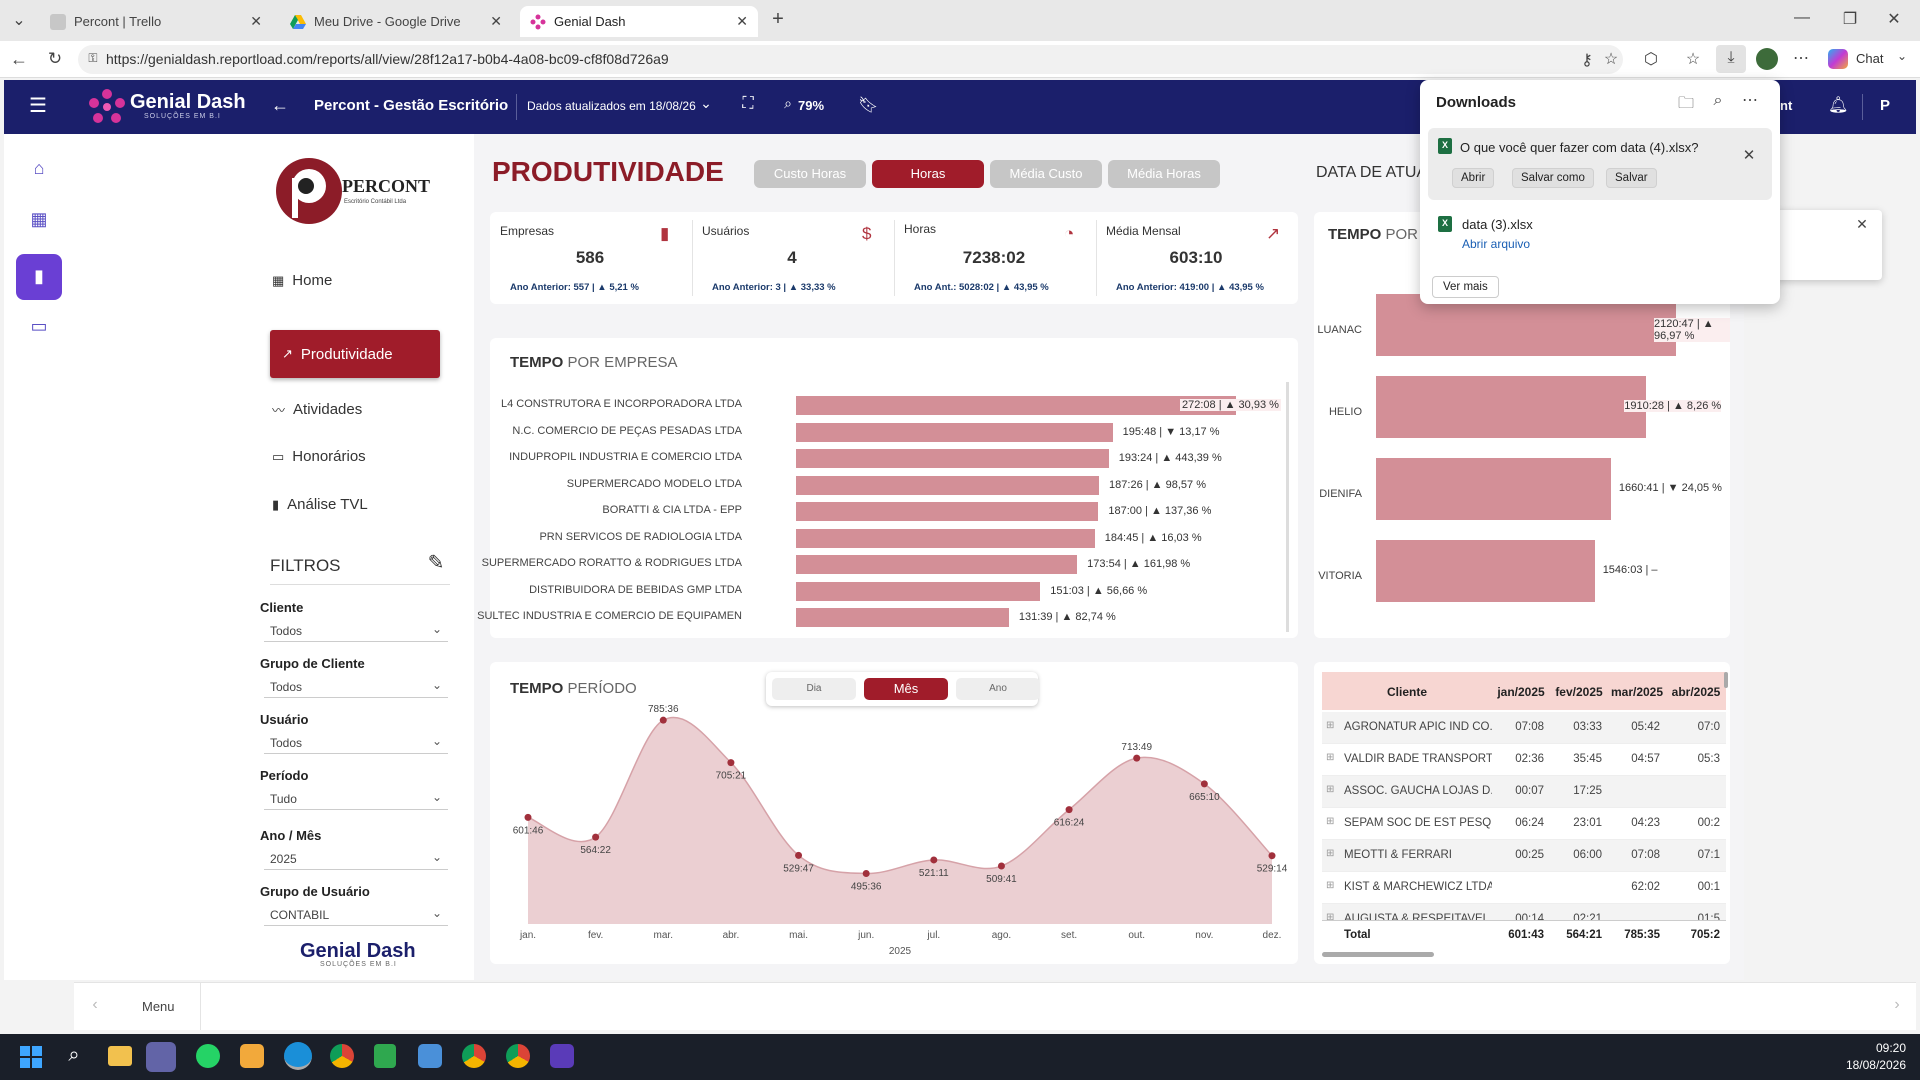  Describe the element at coordinates (120, 1056) in the screenshot. I see `file-explorer-icon` at that location.